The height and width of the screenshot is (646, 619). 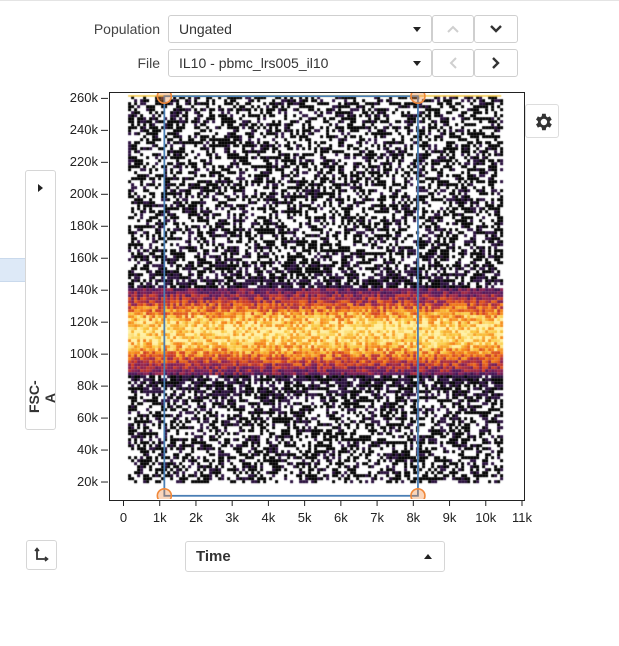 I want to click on y-tick-label: 200k, so click(x=83, y=194).